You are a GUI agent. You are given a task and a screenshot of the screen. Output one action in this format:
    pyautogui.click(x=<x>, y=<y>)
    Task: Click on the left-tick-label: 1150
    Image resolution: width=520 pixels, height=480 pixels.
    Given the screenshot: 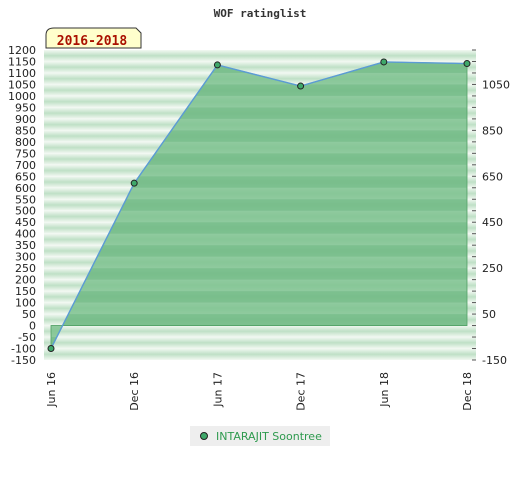 What is the action you would take?
    pyautogui.click(x=22, y=61)
    